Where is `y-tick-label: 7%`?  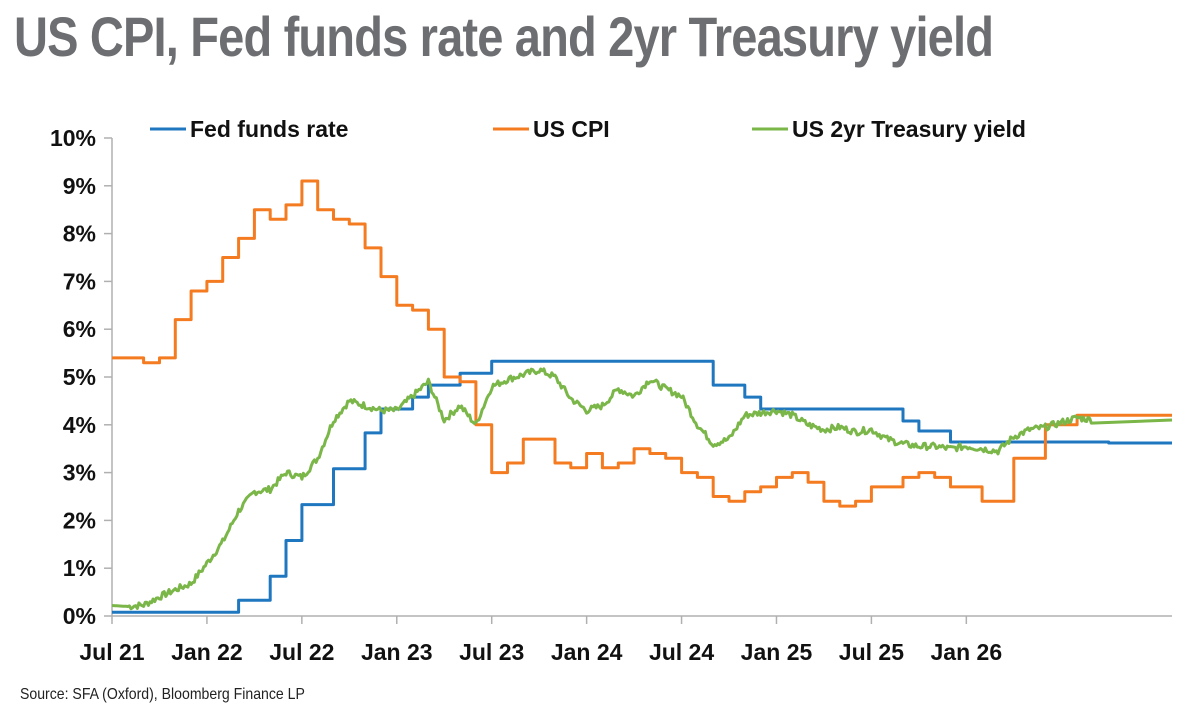
y-tick-label: 7% is located at coordinates (79, 281).